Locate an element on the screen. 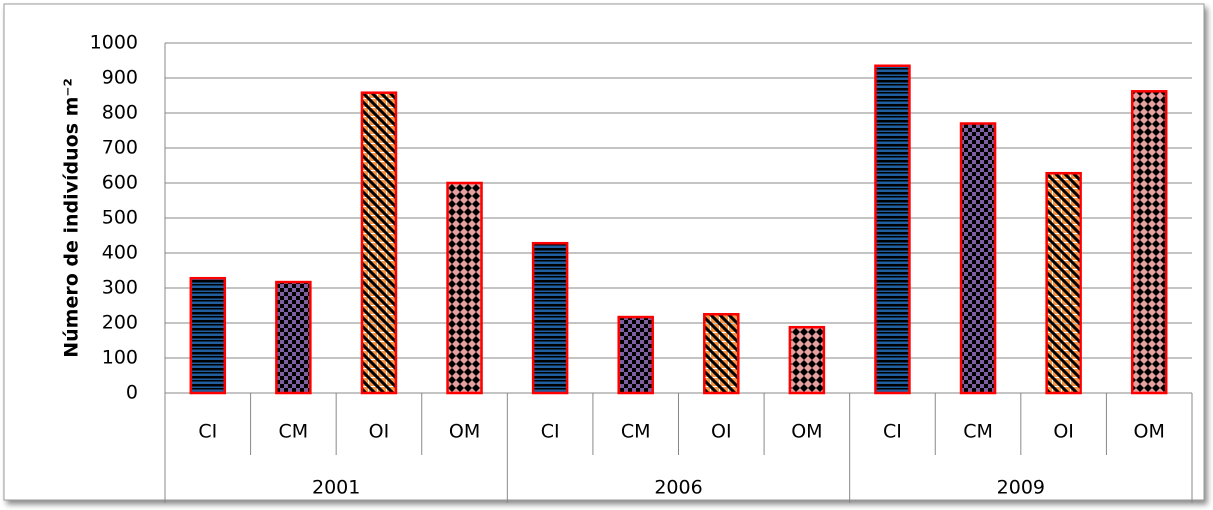 The width and height of the screenshot is (1213, 510). y-tick-label: 0 is located at coordinates (132, 393).